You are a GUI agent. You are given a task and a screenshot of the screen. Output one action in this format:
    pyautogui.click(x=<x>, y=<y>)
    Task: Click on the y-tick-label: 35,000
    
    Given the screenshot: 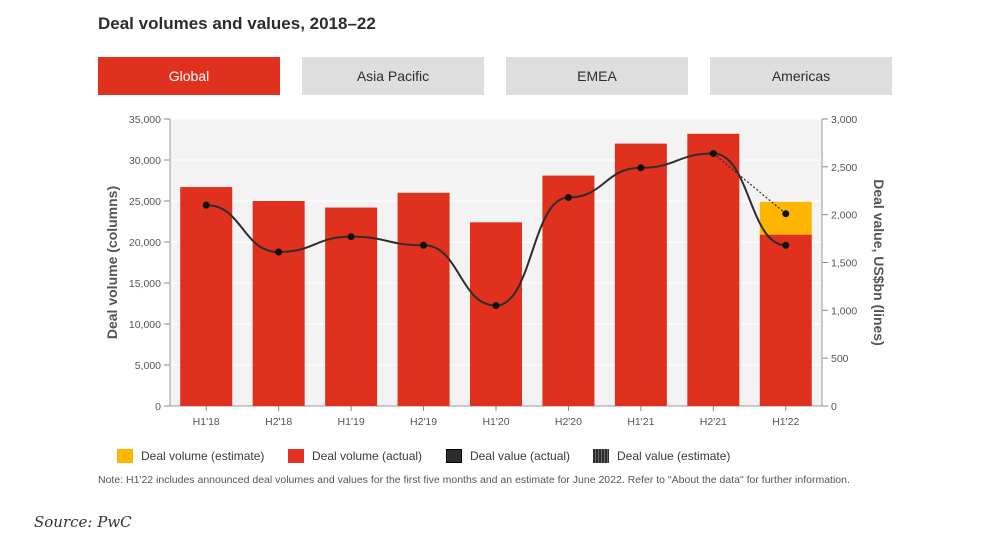 What is the action you would take?
    pyautogui.click(x=145, y=120)
    